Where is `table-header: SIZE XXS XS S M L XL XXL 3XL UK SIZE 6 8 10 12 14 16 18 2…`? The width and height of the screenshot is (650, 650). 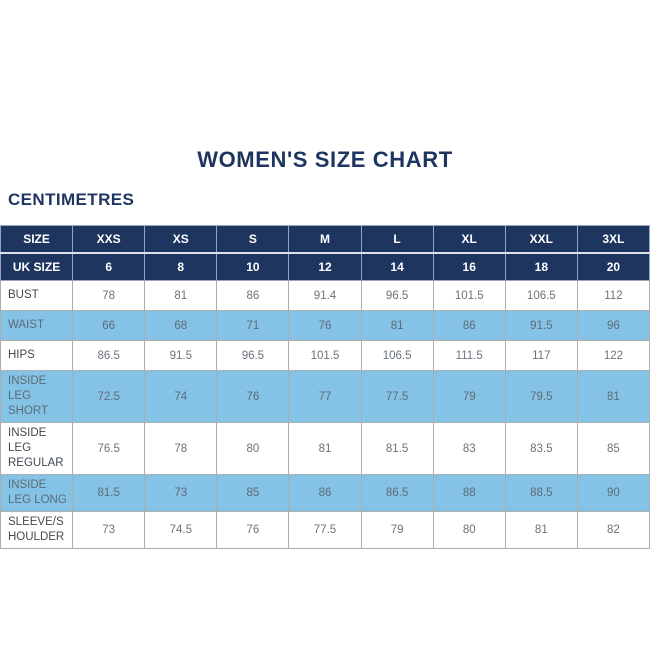 table-header: SIZE XXS XS S M L XL XXL 3XL UK SIZE 6 8 10 12 14 16 18 2… is located at coordinates (325, 253).